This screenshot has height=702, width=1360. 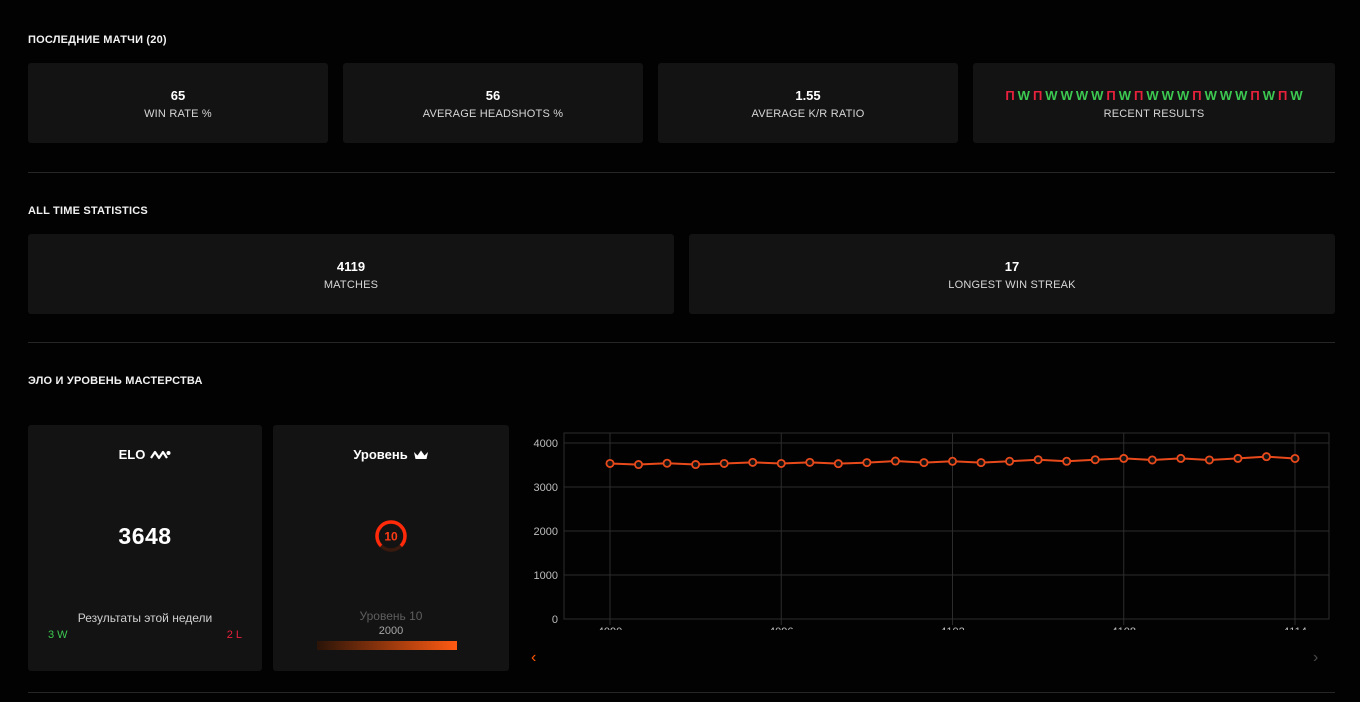 What do you see at coordinates (115, 381) in the screenshot?
I see `elo-section-title: ЭЛО И УРОВЕНЬ МАСТЕРСТВА` at bounding box center [115, 381].